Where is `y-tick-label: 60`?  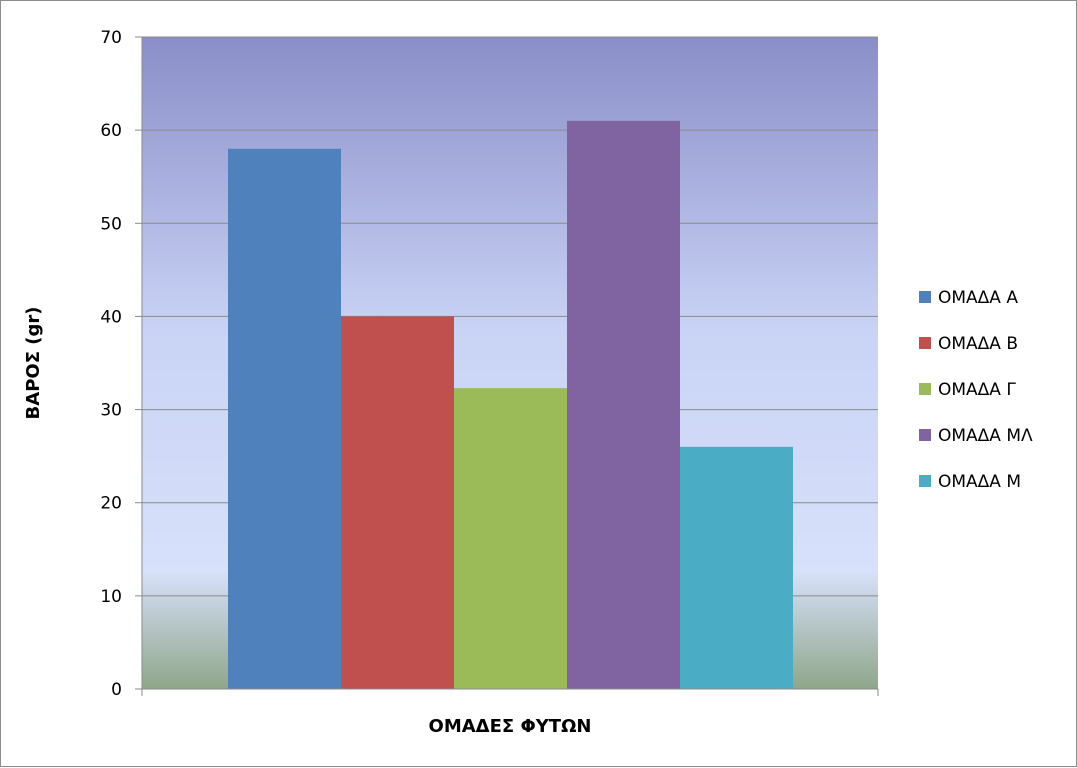
y-tick-label: 60 is located at coordinates (111, 131).